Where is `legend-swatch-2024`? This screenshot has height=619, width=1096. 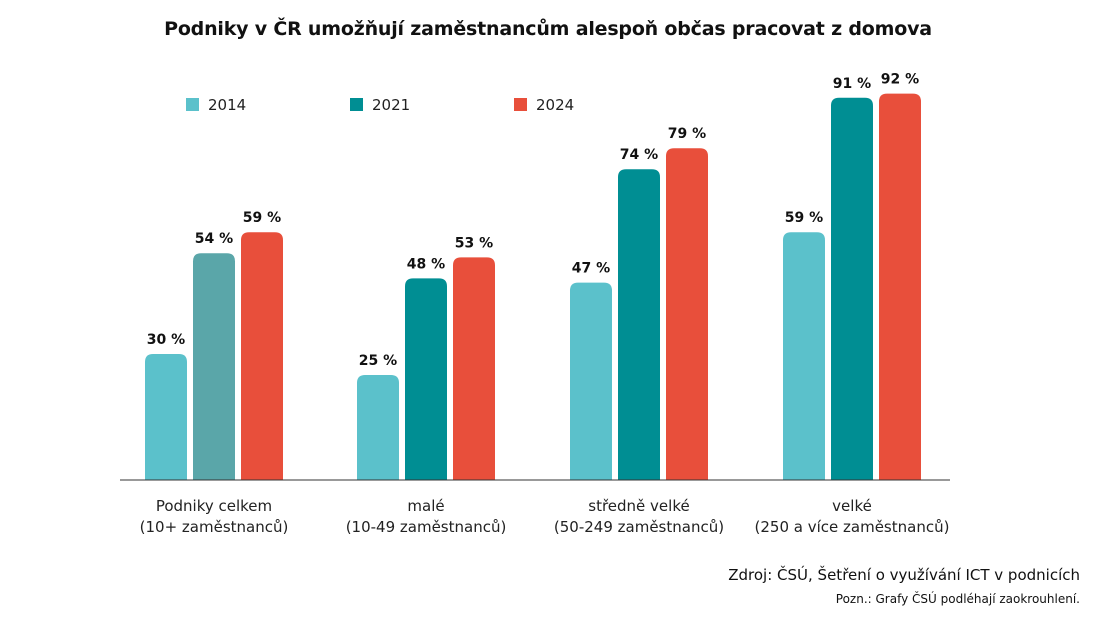
legend-swatch-2024 is located at coordinates (520, 104).